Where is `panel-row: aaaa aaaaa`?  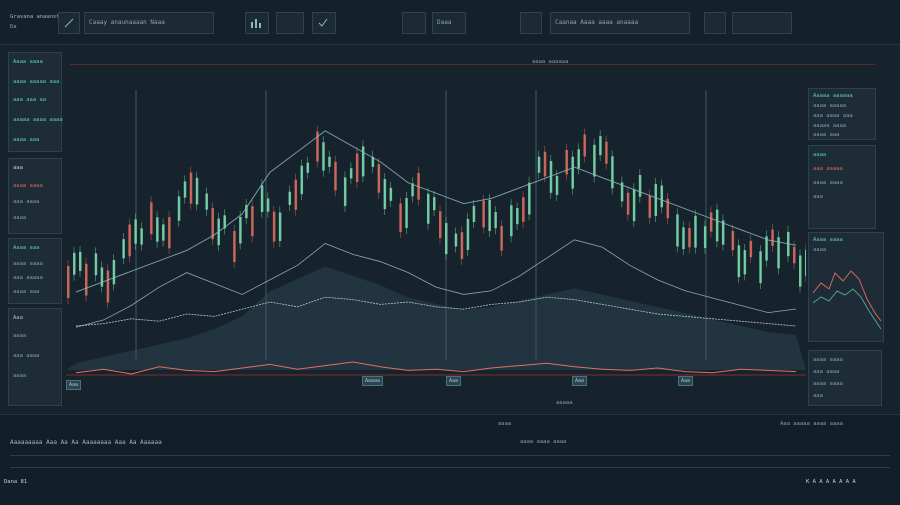 panel-row: aaaa aaaaa is located at coordinates (830, 106).